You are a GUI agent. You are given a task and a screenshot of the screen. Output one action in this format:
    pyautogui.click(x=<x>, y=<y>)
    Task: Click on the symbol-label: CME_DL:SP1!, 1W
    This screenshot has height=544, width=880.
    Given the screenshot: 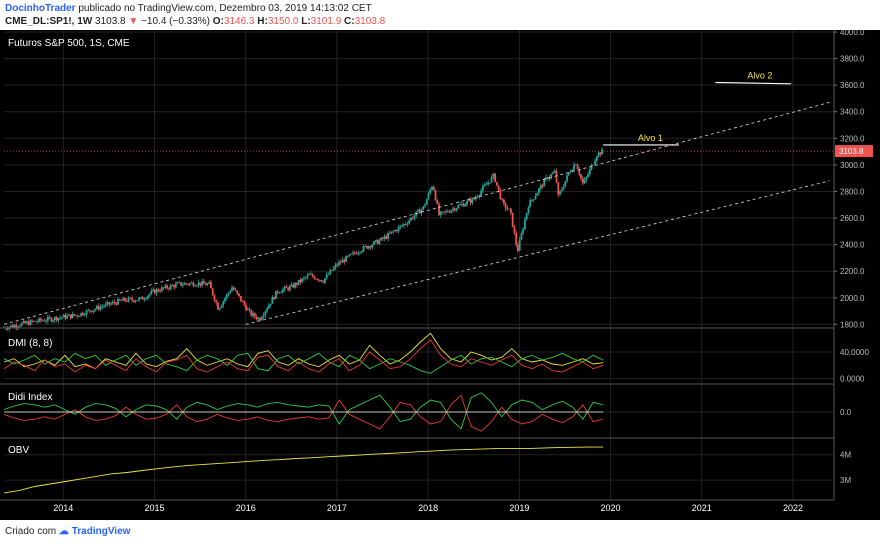 What is the action you would take?
    pyautogui.click(x=49, y=21)
    